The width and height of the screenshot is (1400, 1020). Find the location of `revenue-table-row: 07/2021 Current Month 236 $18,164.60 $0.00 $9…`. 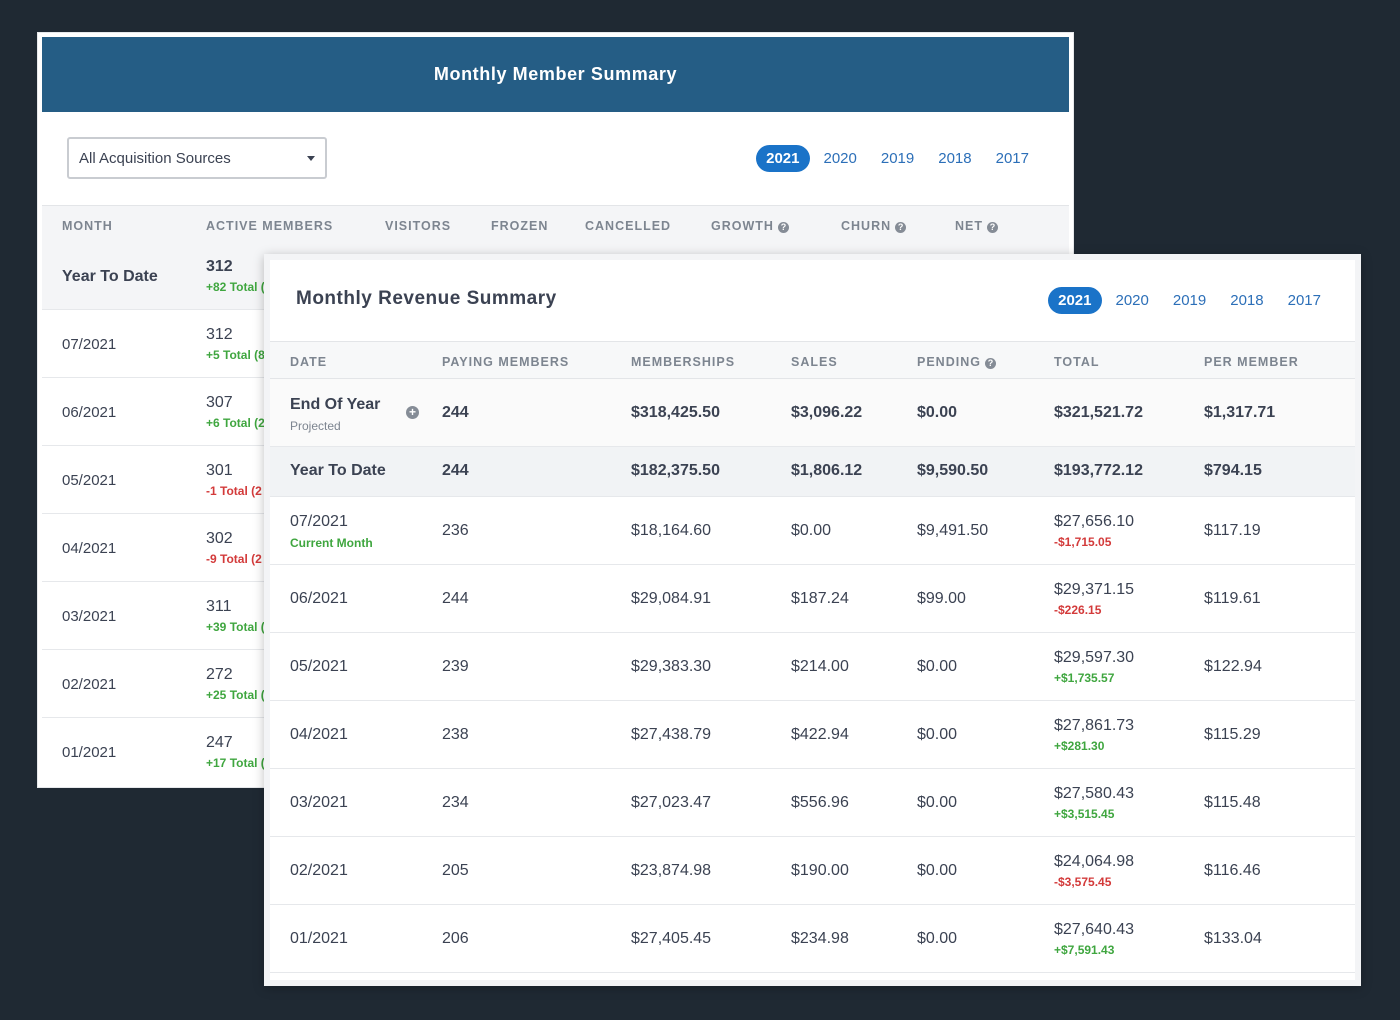

revenue-table-row: 07/2021 Current Month 236 $18,164.60 $0.00 $9… is located at coordinates (812, 531).